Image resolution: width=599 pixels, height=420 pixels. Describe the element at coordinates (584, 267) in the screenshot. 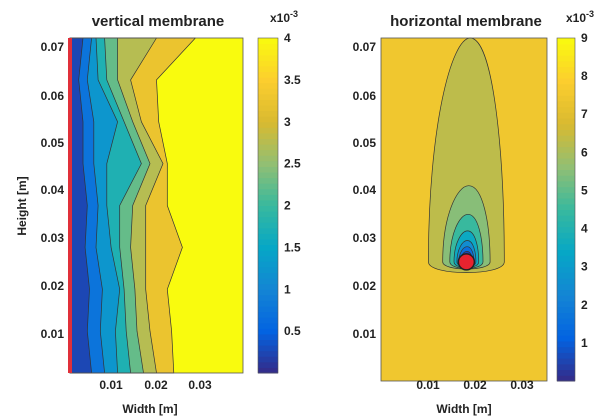

I see `colorbar-tick-label: 3` at that location.